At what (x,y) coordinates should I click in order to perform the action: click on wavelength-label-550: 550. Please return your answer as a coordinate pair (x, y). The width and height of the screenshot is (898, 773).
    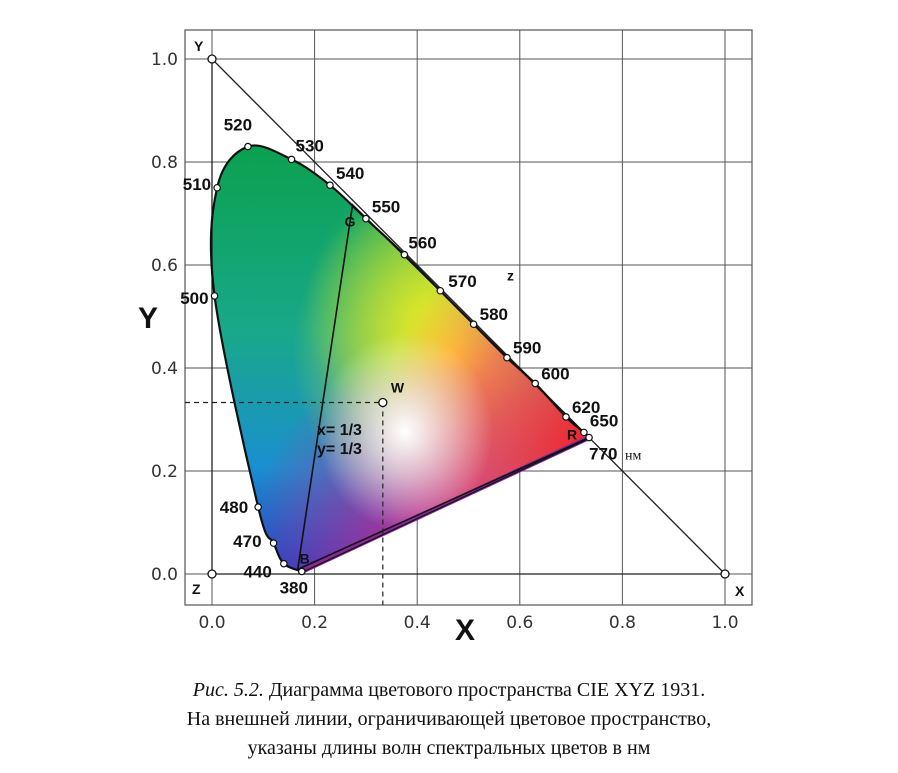
    Looking at the image, I should click on (386, 207).